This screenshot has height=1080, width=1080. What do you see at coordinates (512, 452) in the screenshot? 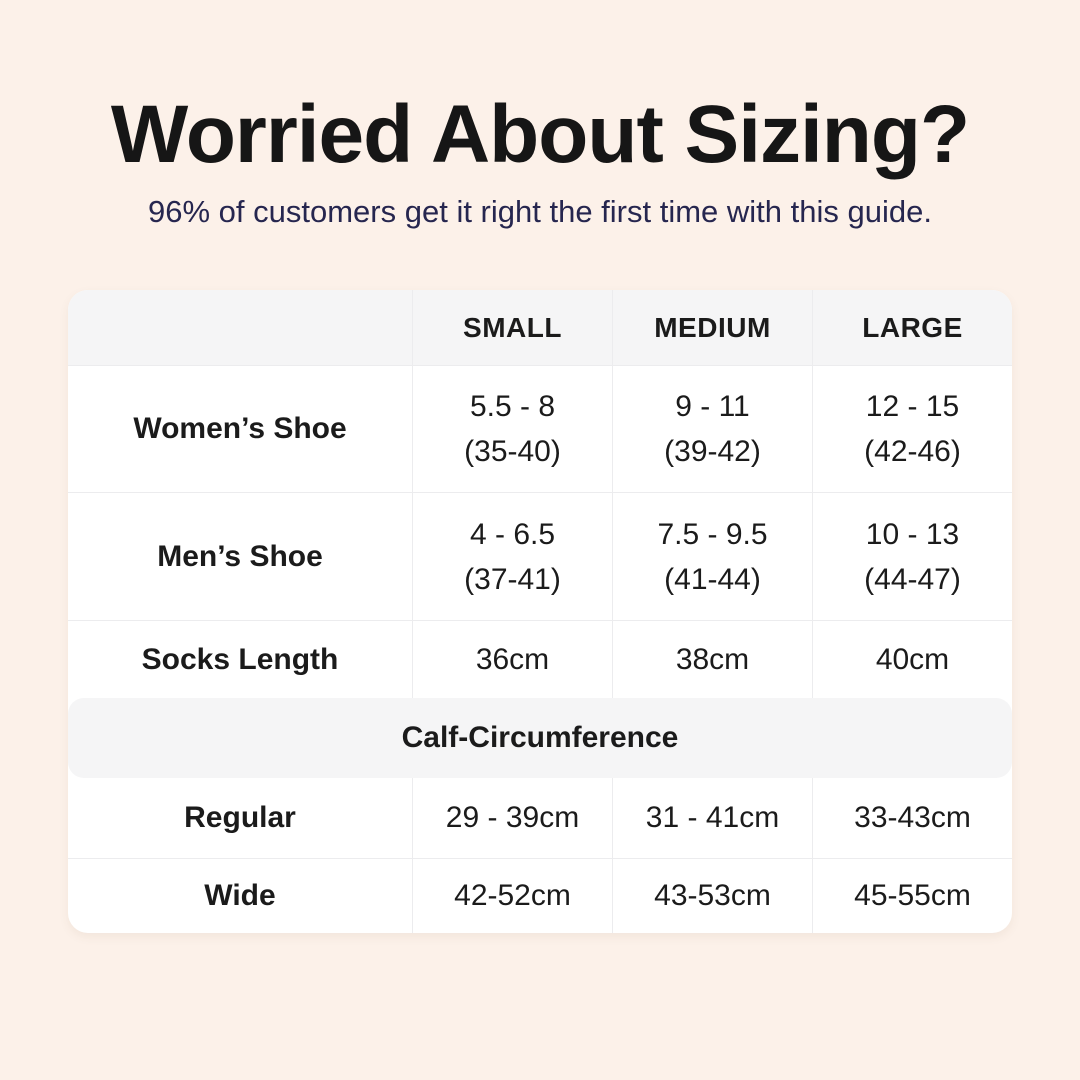
I see `cell-subvalue: (35-40)` at bounding box center [512, 452].